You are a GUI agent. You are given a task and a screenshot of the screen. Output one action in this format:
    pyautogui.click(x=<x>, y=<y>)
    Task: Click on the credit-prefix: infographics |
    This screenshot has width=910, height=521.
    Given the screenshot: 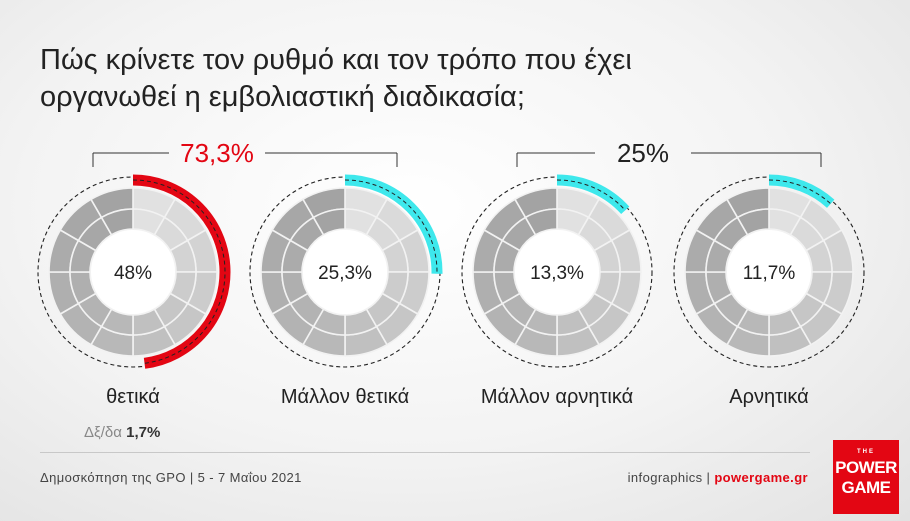 What is the action you would take?
    pyautogui.click(x=671, y=477)
    